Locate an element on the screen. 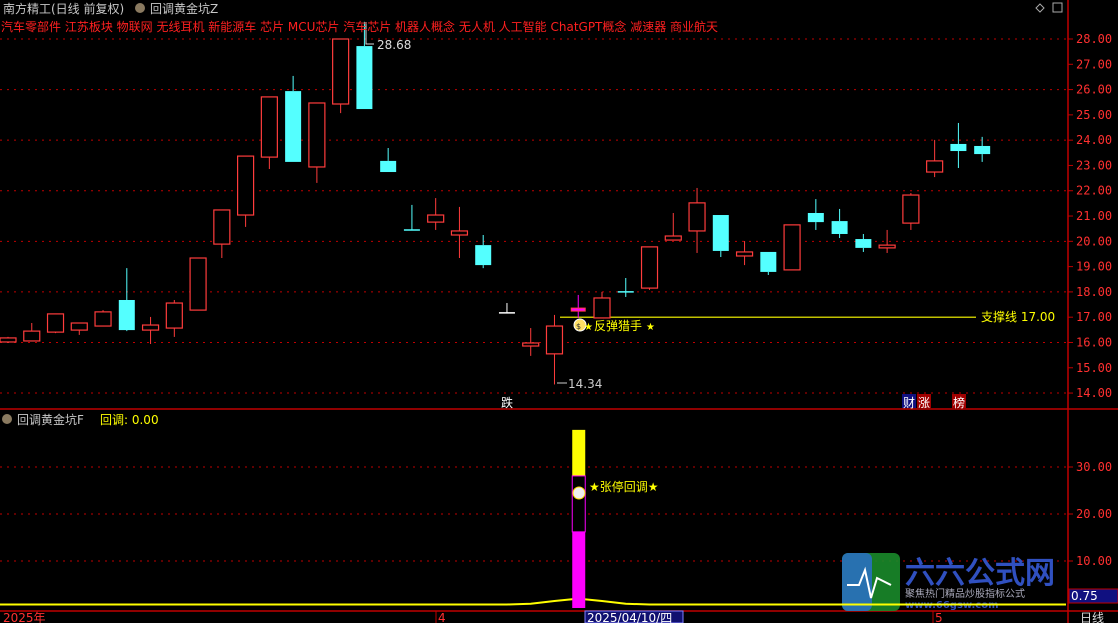 The image size is (1118, 623). watermark-brand: 六六公式网 is located at coordinates (980, 573).